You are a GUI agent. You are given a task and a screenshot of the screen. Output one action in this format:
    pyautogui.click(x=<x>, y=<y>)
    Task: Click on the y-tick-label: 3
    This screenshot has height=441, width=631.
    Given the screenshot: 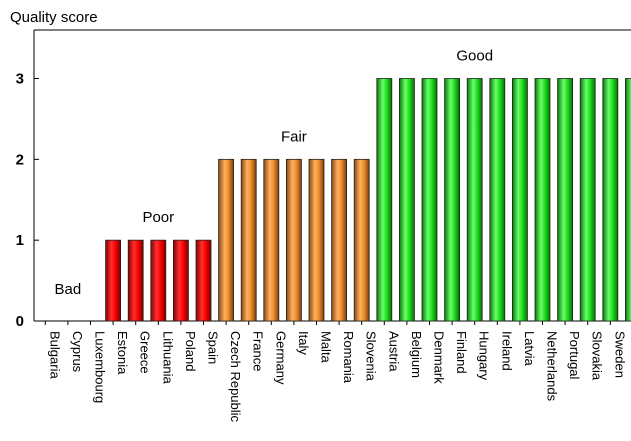 What is the action you would take?
    pyautogui.click(x=20, y=79)
    